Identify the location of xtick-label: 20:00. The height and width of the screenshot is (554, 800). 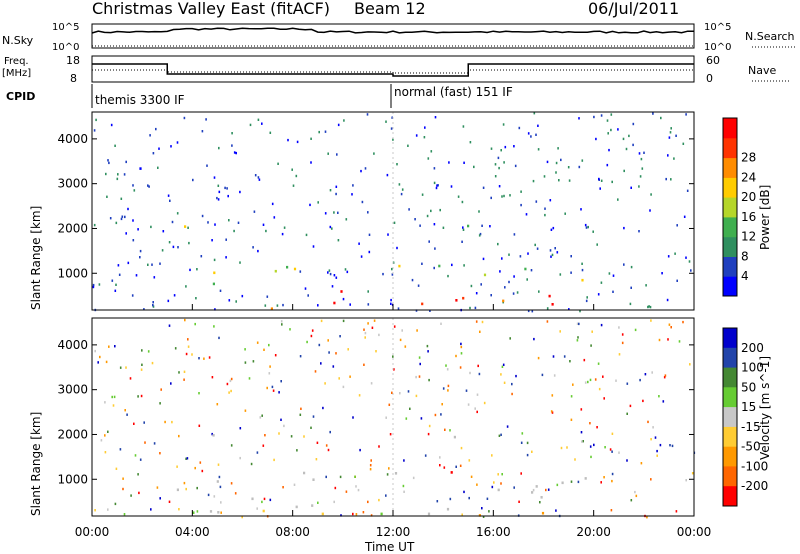
(593, 532).